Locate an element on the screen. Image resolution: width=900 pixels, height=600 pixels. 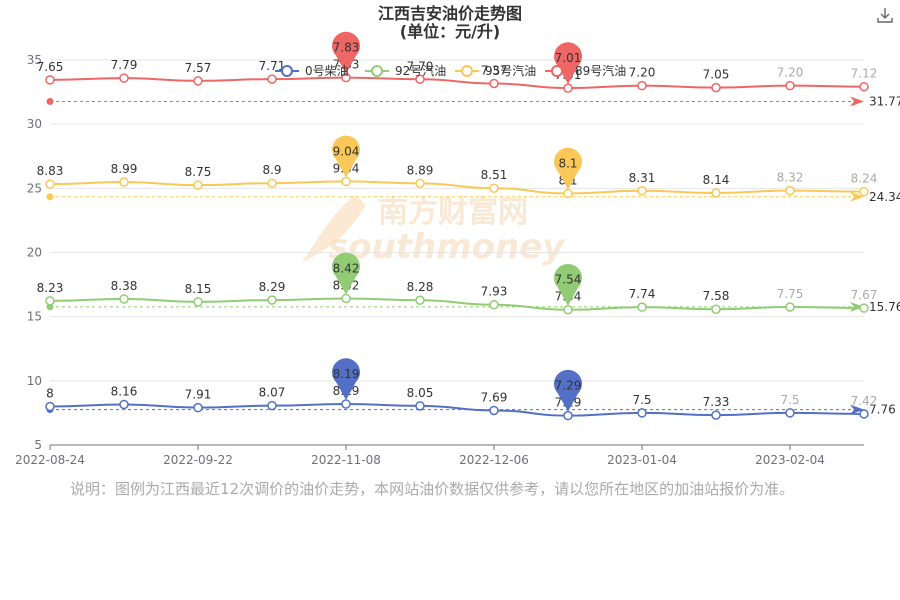
data-label: 8.24 is located at coordinates (864, 179).